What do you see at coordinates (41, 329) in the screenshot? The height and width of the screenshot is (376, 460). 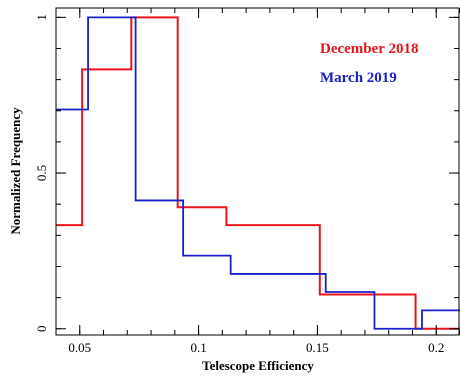 I see `y-tick-label: 0` at bounding box center [41, 329].